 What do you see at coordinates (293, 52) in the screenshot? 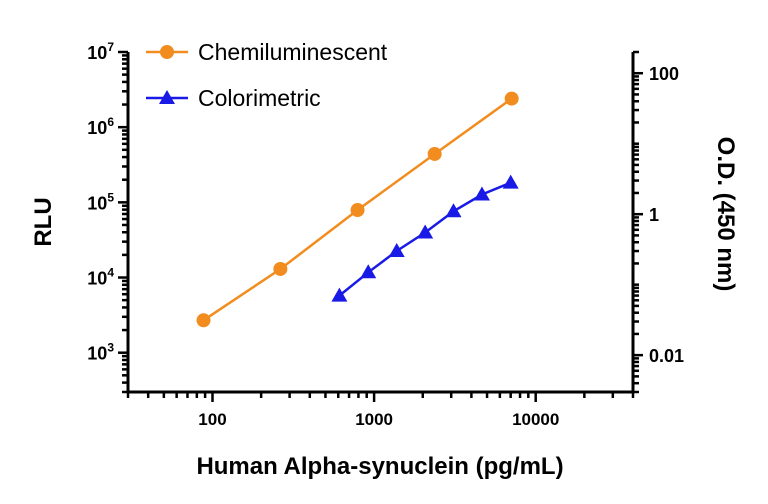
I see `legend-label: Chemiluminescent` at bounding box center [293, 52].